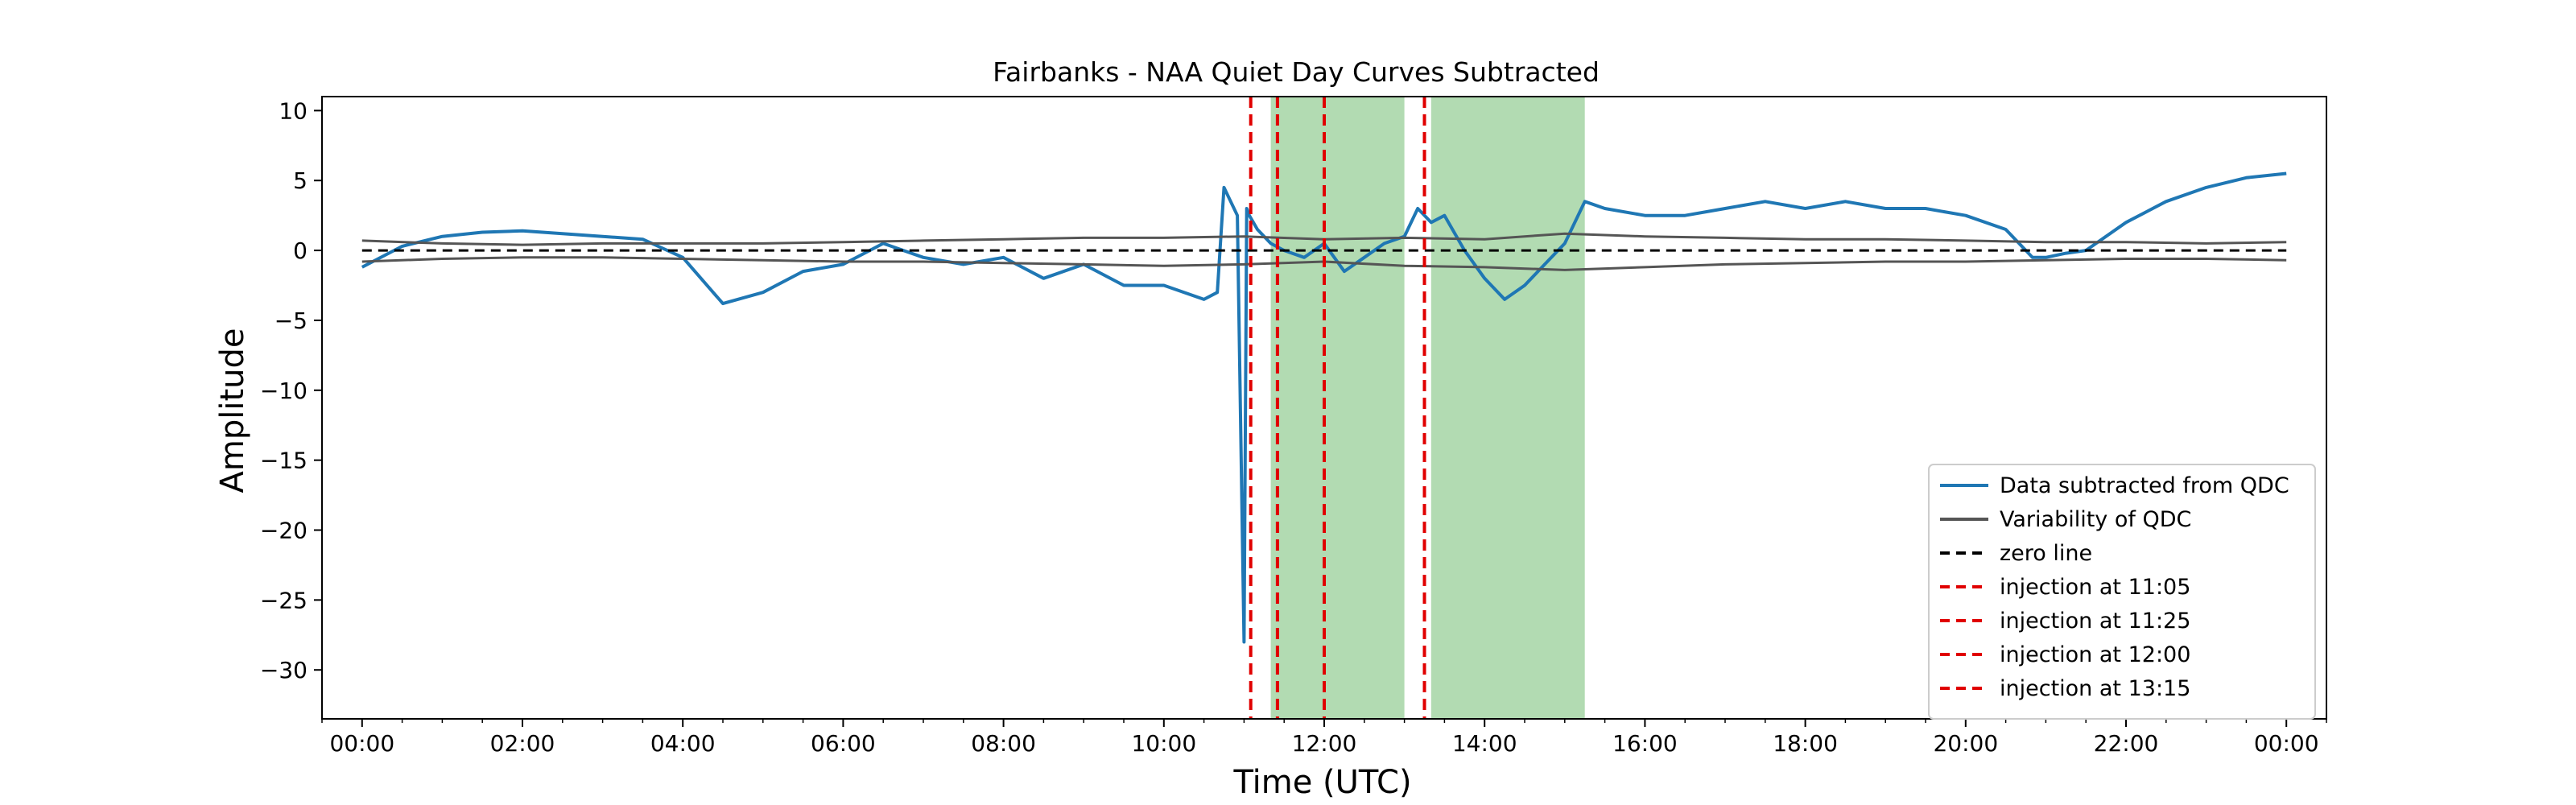  Describe the element at coordinates (284, 670) in the screenshot. I see `y-tick-label: −30` at that location.